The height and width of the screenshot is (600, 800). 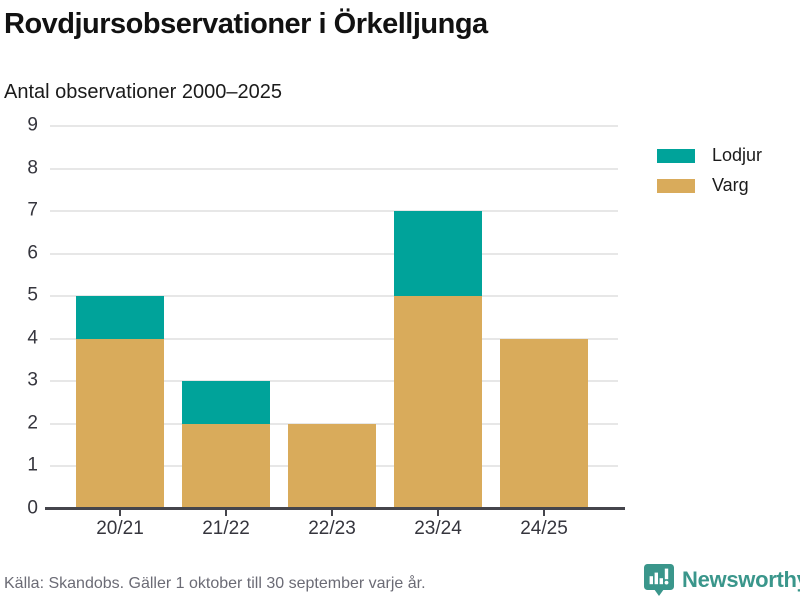 I want to click on legend-label-varg: Varg, so click(x=730, y=185).